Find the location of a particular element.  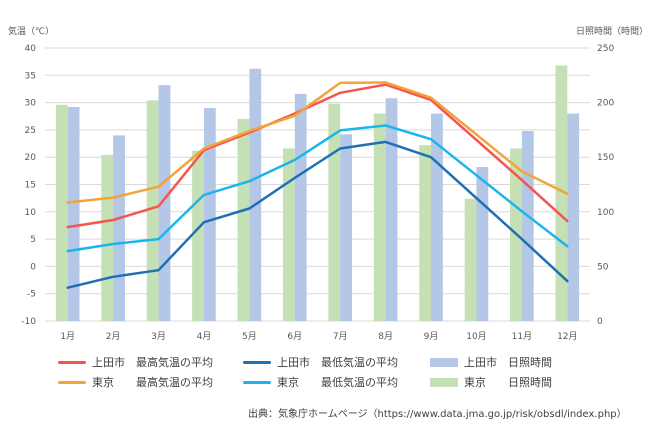

legend-item: 上田市 日照時間 is located at coordinates (491, 362).